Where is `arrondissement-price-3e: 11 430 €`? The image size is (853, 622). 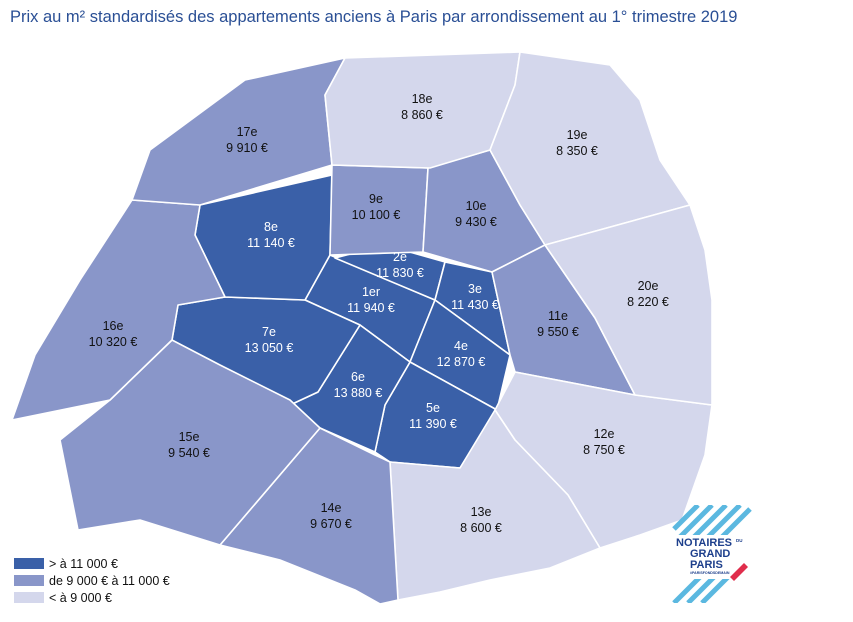 arrondissement-price-3e: 11 430 € is located at coordinates (475, 305).